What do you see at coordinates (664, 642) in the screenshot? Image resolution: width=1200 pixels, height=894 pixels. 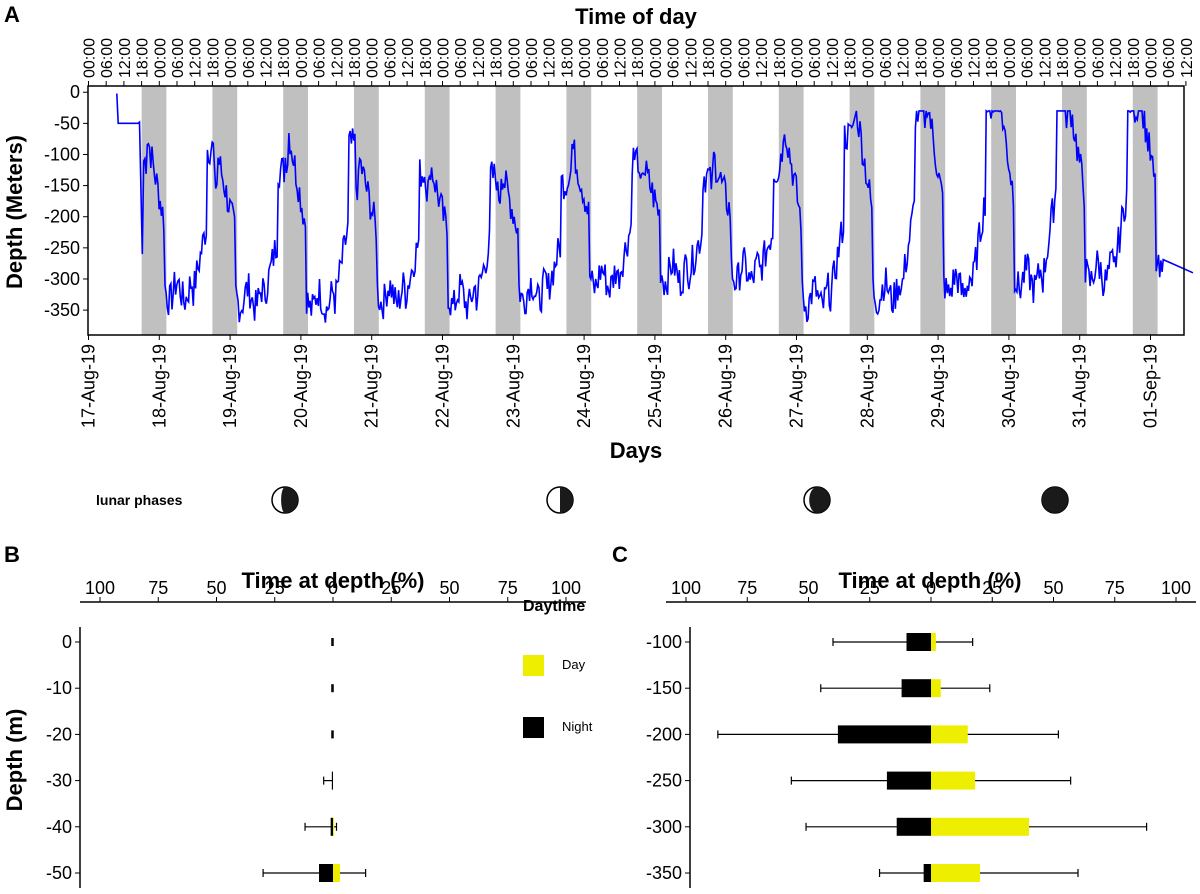 I see `y-tick-label: -100` at bounding box center [664, 642].